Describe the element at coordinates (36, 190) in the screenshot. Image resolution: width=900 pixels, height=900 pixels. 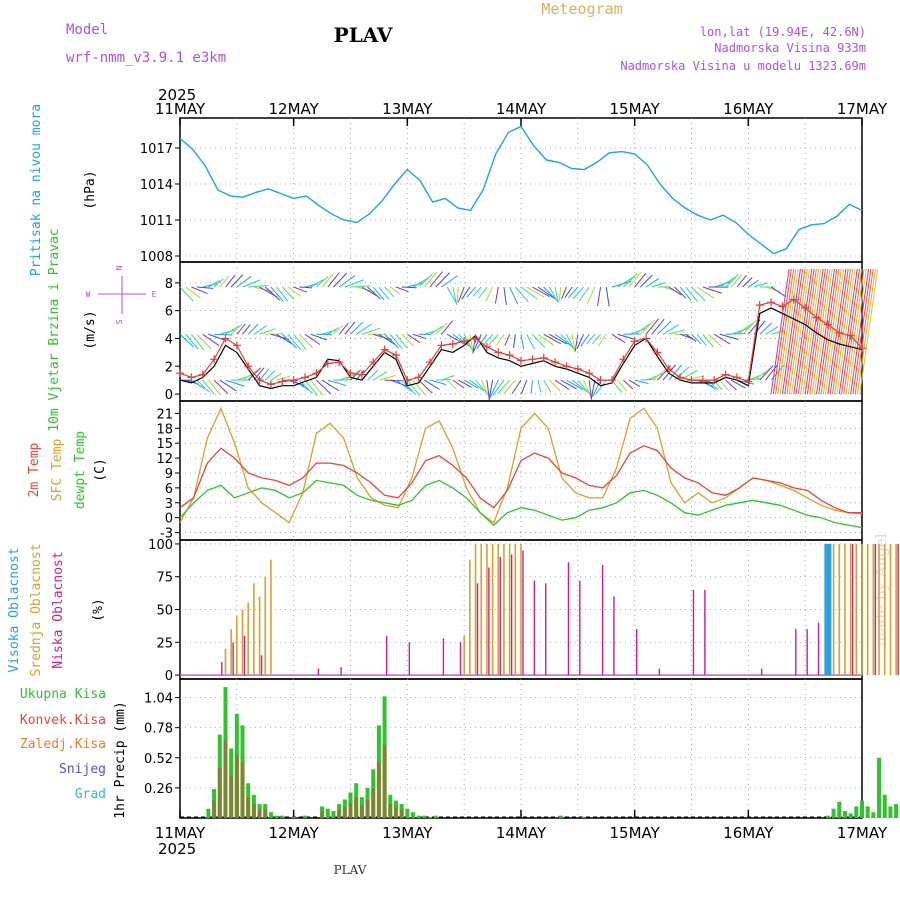
I see `pressure-axis-label: Pritisak na nivou mora` at that location.